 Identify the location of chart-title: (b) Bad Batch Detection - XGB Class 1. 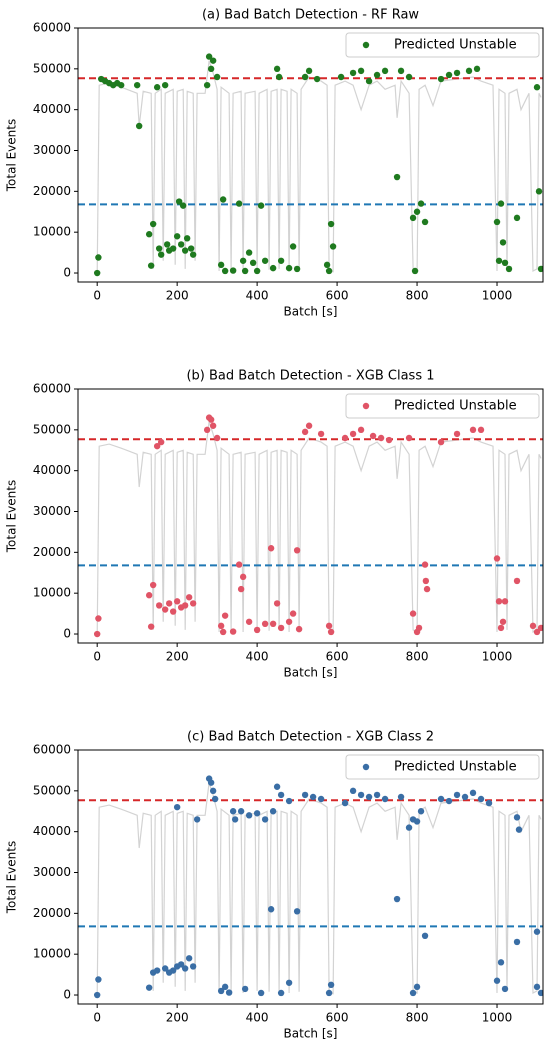
(310, 376).